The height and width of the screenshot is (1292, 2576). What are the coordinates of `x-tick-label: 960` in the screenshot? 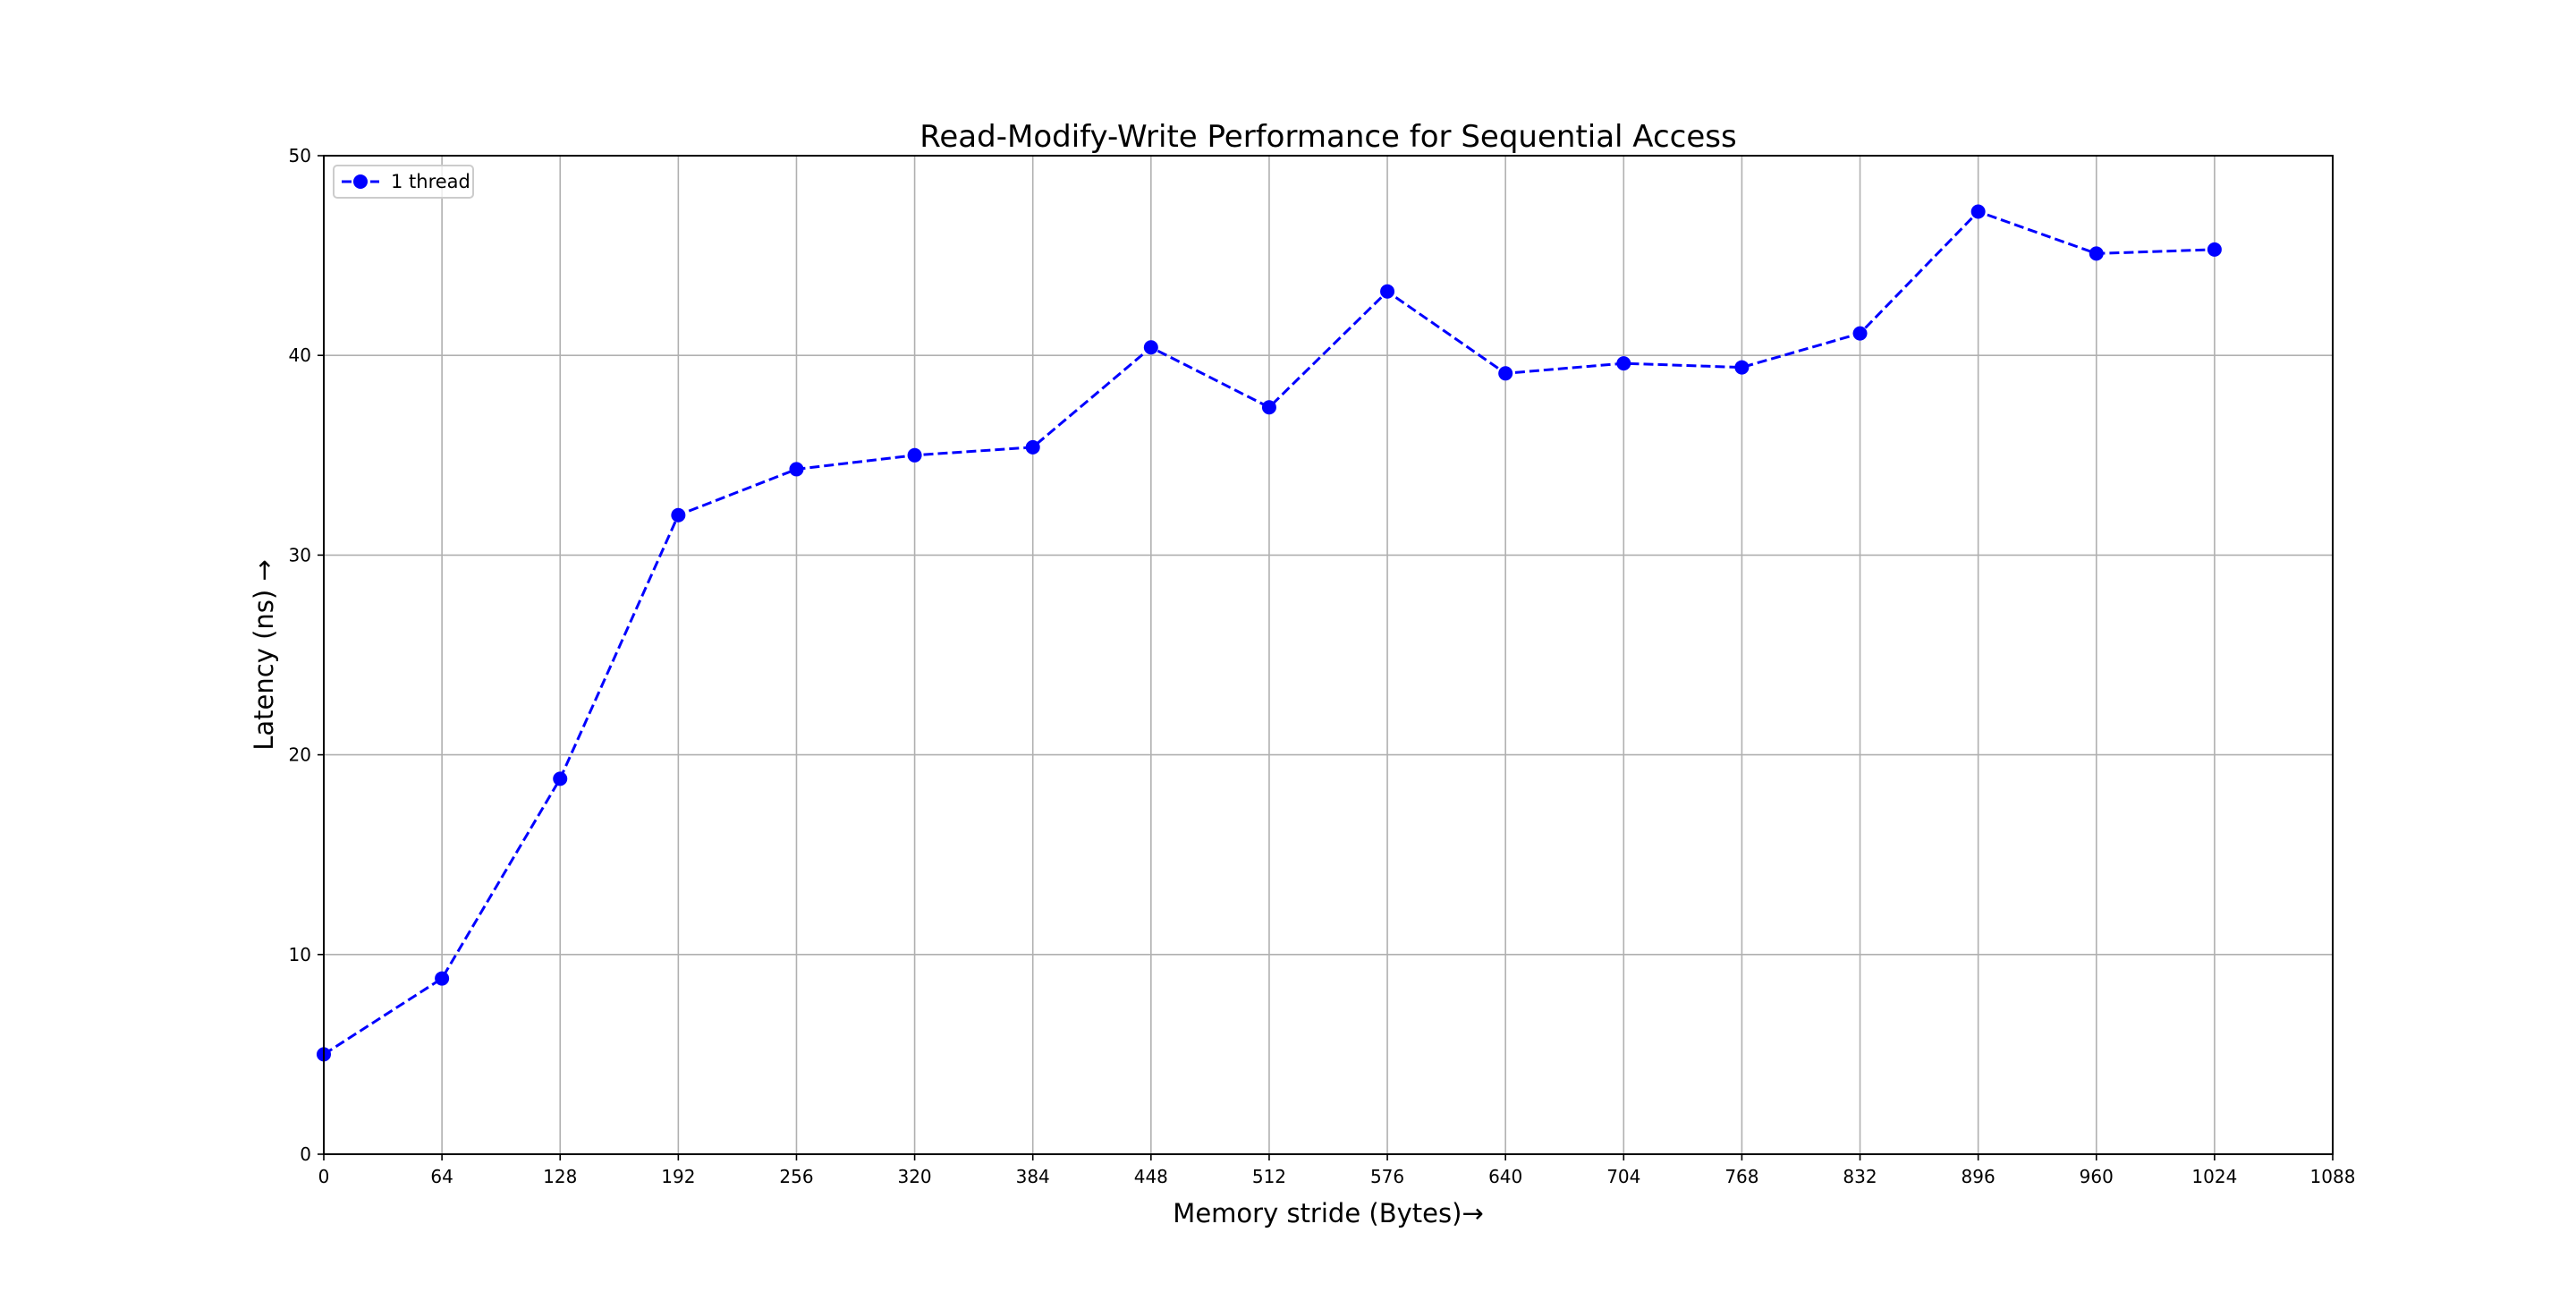 It's located at (2097, 1176).